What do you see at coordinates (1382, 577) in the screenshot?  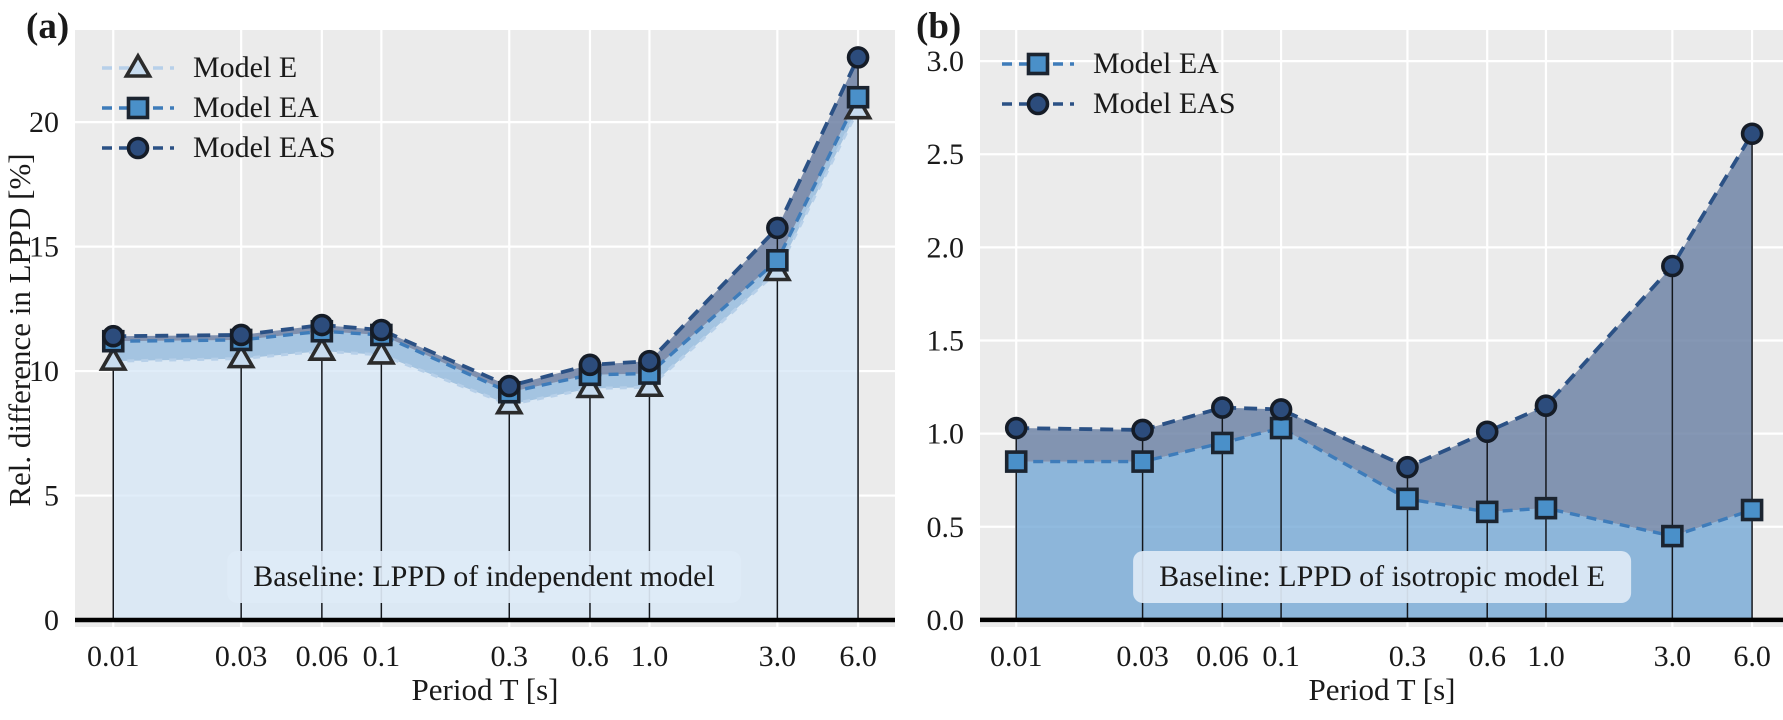 I see `baseline-annotation-panel-b: Baseline: LPPD of isotropic model E` at bounding box center [1382, 577].